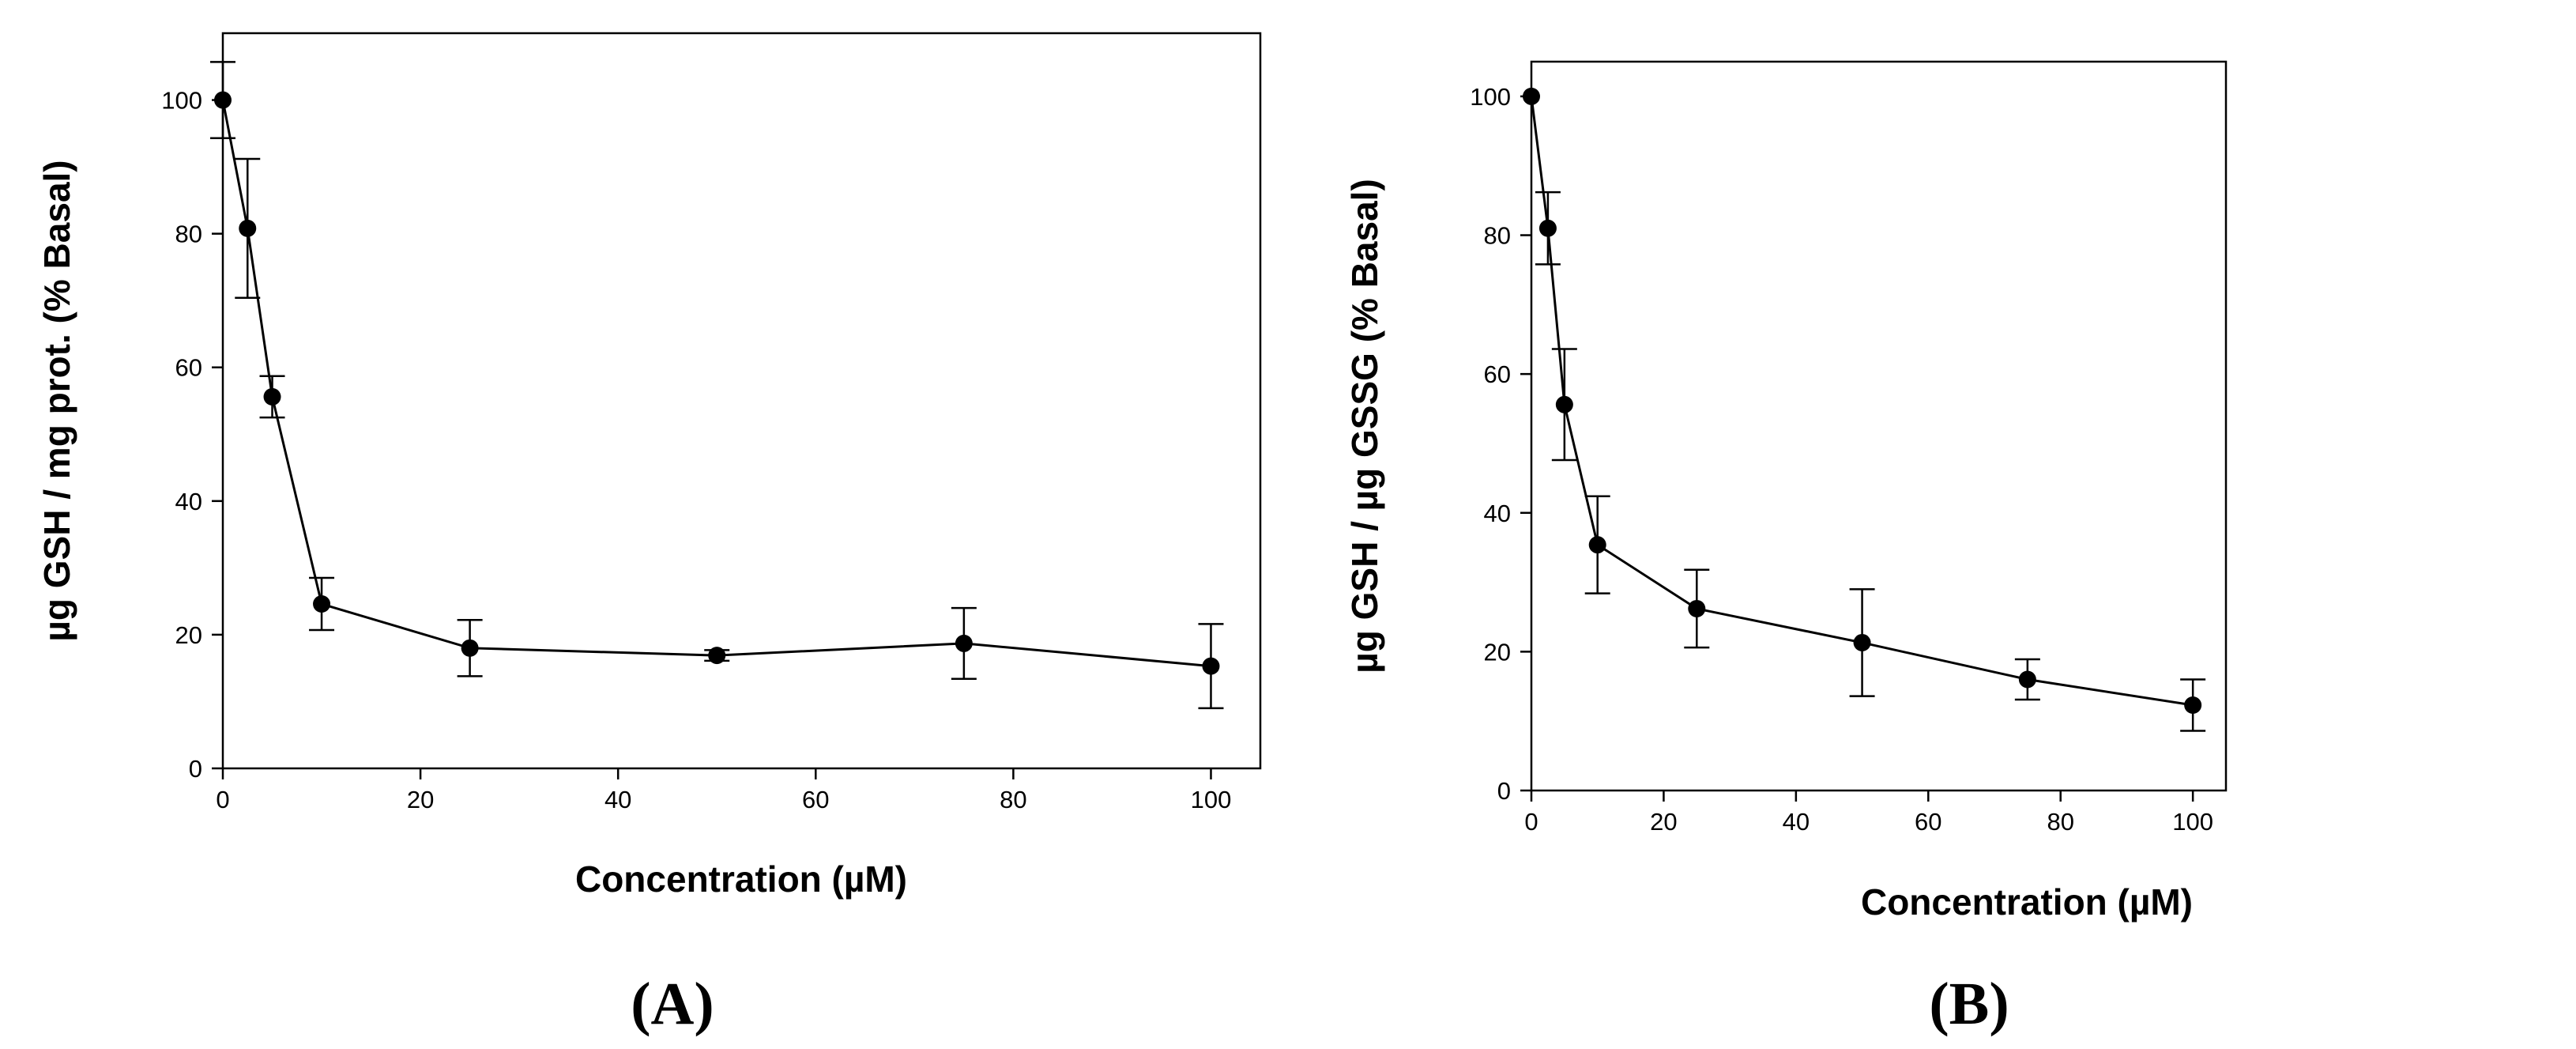 Image resolution: width=2576 pixels, height=1049 pixels. I want to click on panel-b-x-tick-label: 20, so click(1663, 822).